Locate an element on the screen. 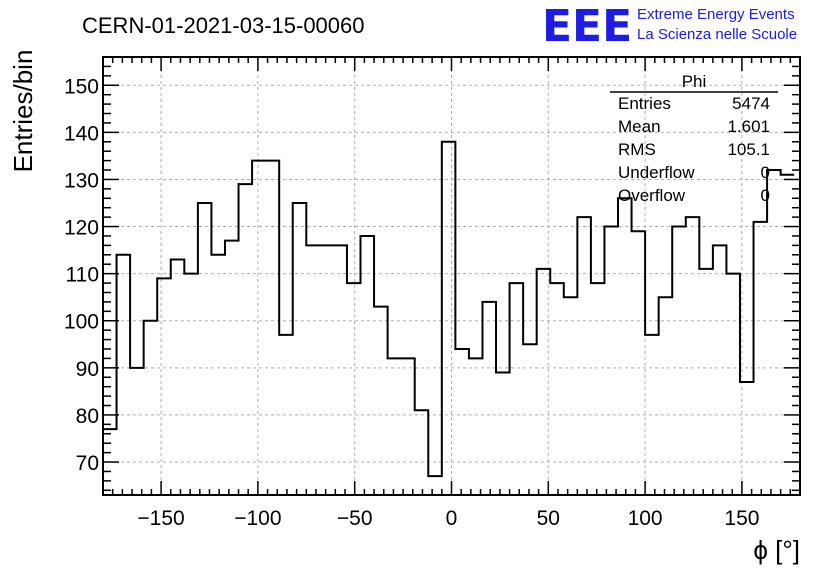  stats-value: 105.1 is located at coordinates (748, 149).